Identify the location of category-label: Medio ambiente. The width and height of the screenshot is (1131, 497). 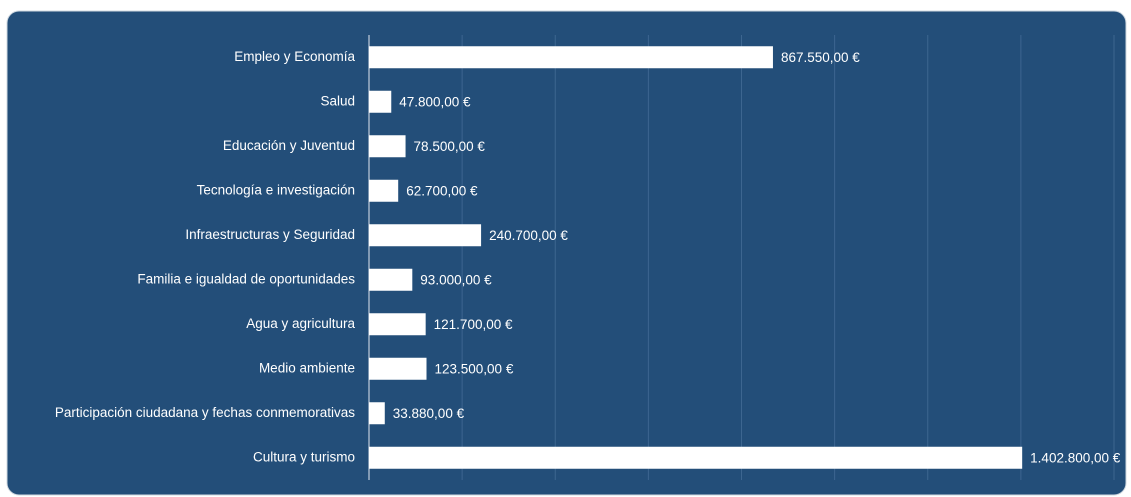
(307, 367).